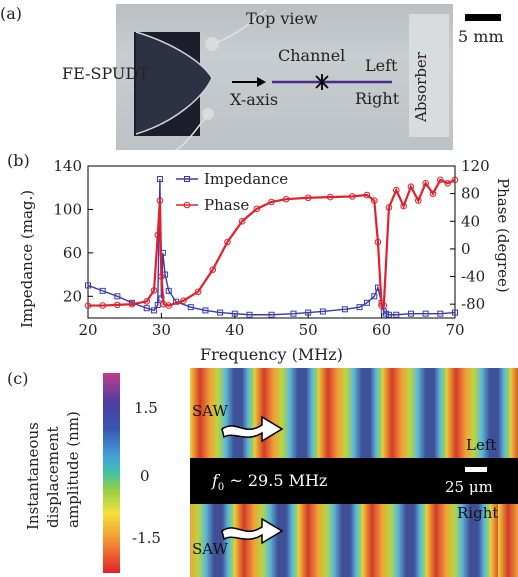  I want to click on colorbar-label-3: amplitude (nm), so click(73, 469).